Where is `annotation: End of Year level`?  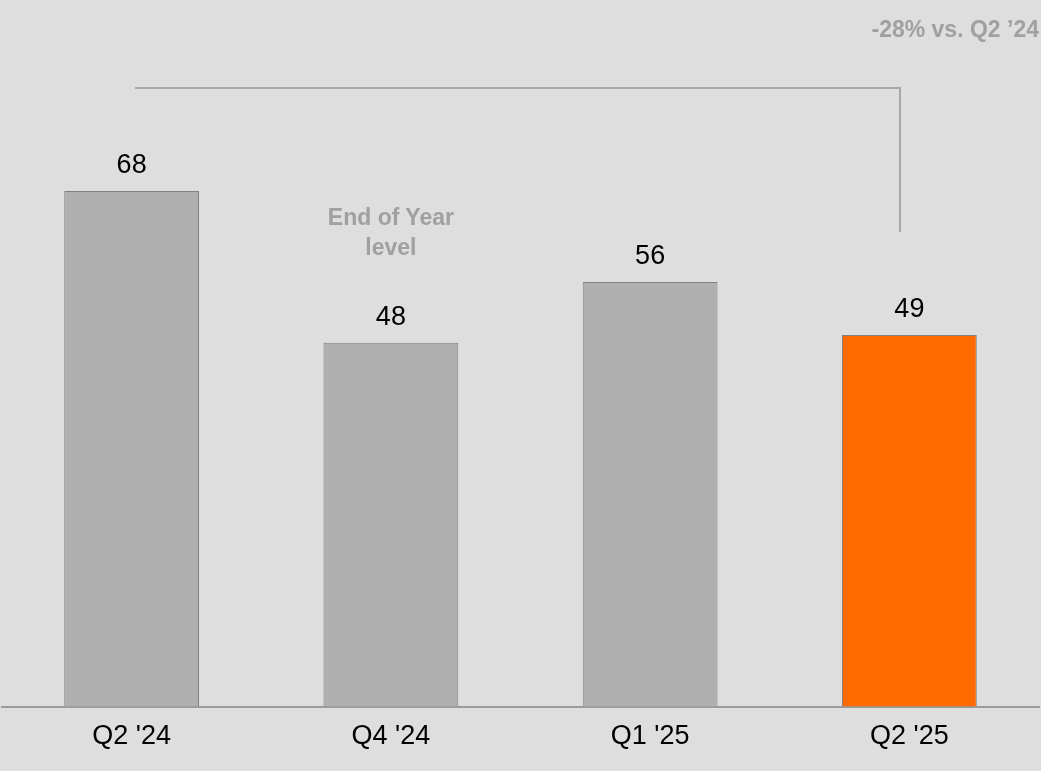
annotation: End of Year level is located at coordinates (390, 232).